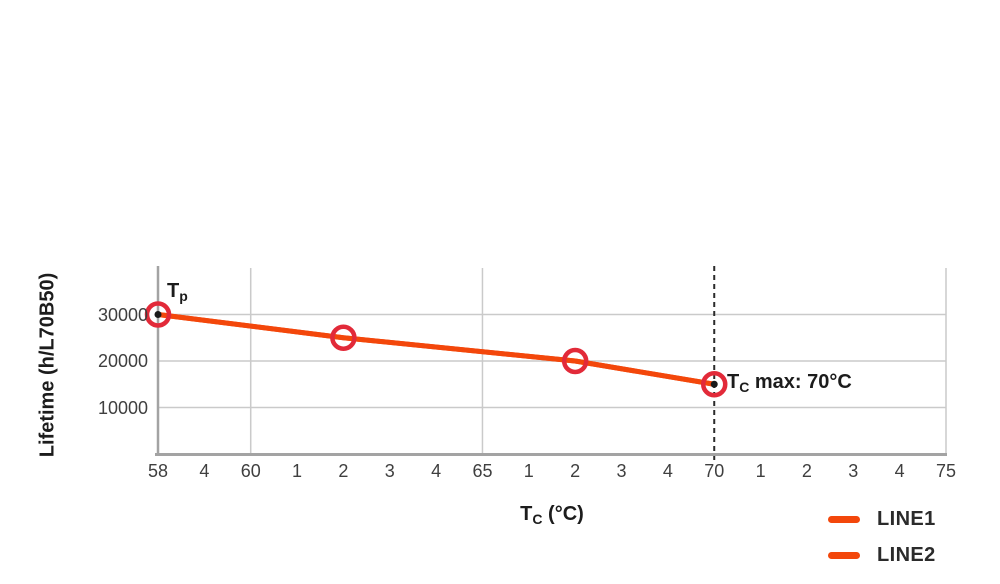  What do you see at coordinates (158, 471) in the screenshot?
I see `x-tick-label: 58` at bounding box center [158, 471].